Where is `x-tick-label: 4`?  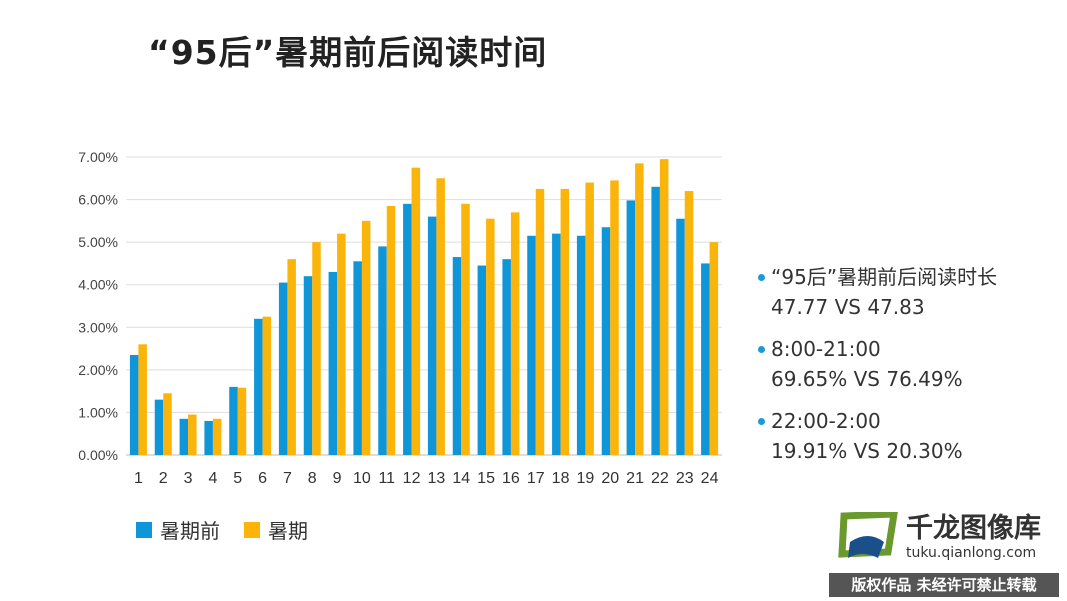
x-tick-label: 4 is located at coordinates (212, 478).